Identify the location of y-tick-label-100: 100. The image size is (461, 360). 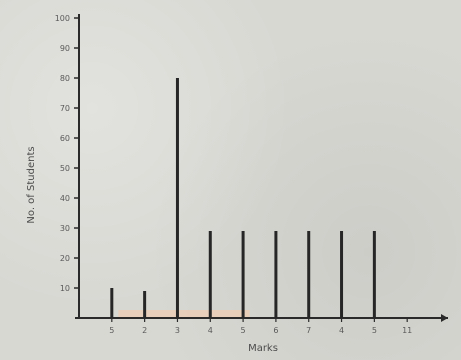
(62, 18).